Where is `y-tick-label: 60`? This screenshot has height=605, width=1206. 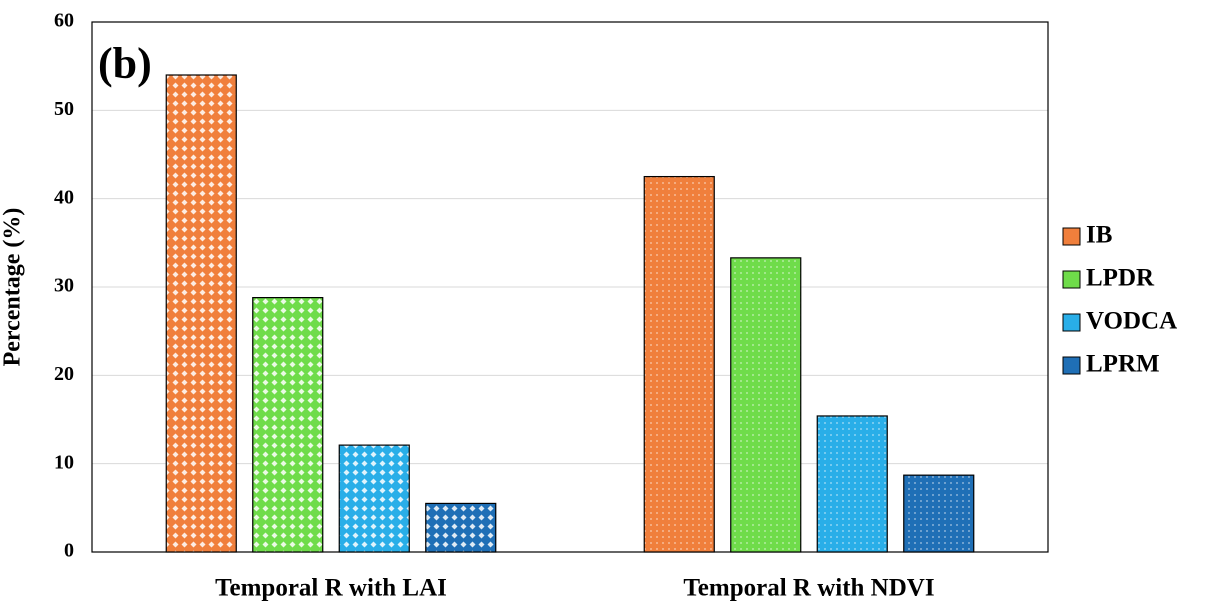
y-tick-label: 60 is located at coordinates (64, 21).